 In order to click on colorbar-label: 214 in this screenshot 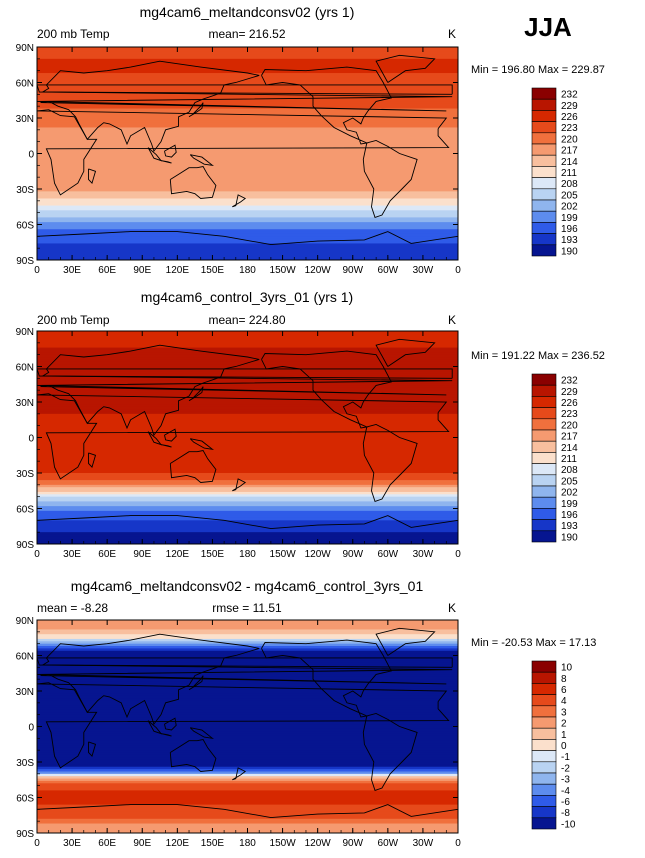, I will do `click(569, 448)`.